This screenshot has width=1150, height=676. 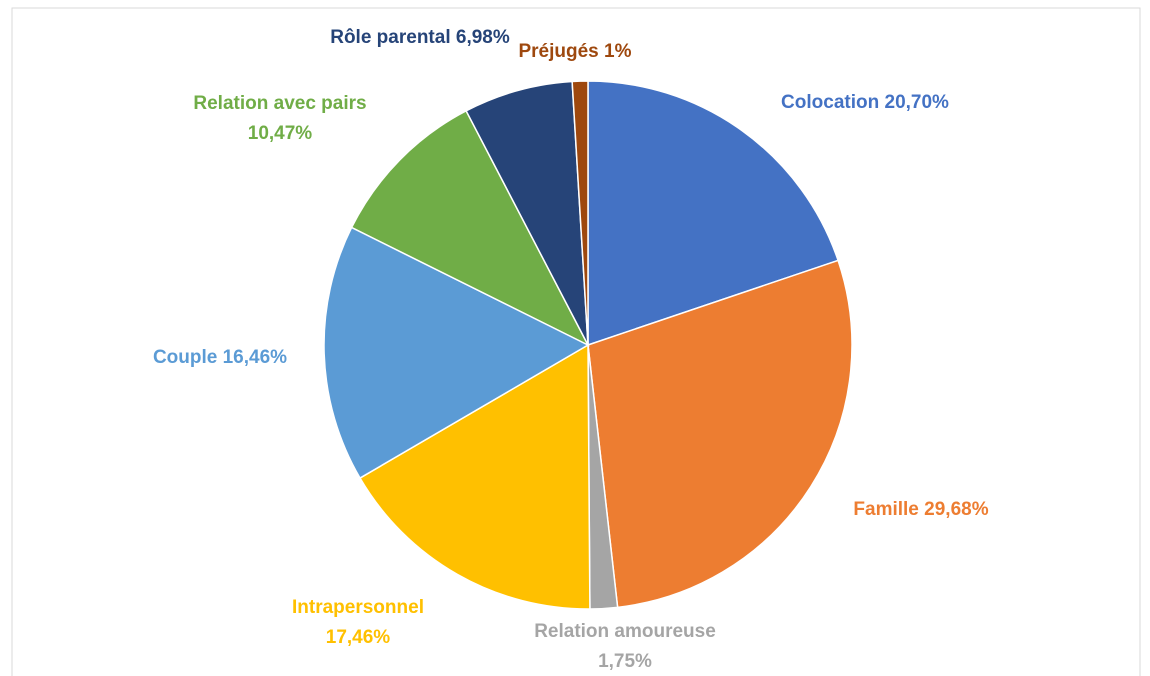 What do you see at coordinates (558, 51) in the screenshot?
I see `category-label: Préjugés` at bounding box center [558, 51].